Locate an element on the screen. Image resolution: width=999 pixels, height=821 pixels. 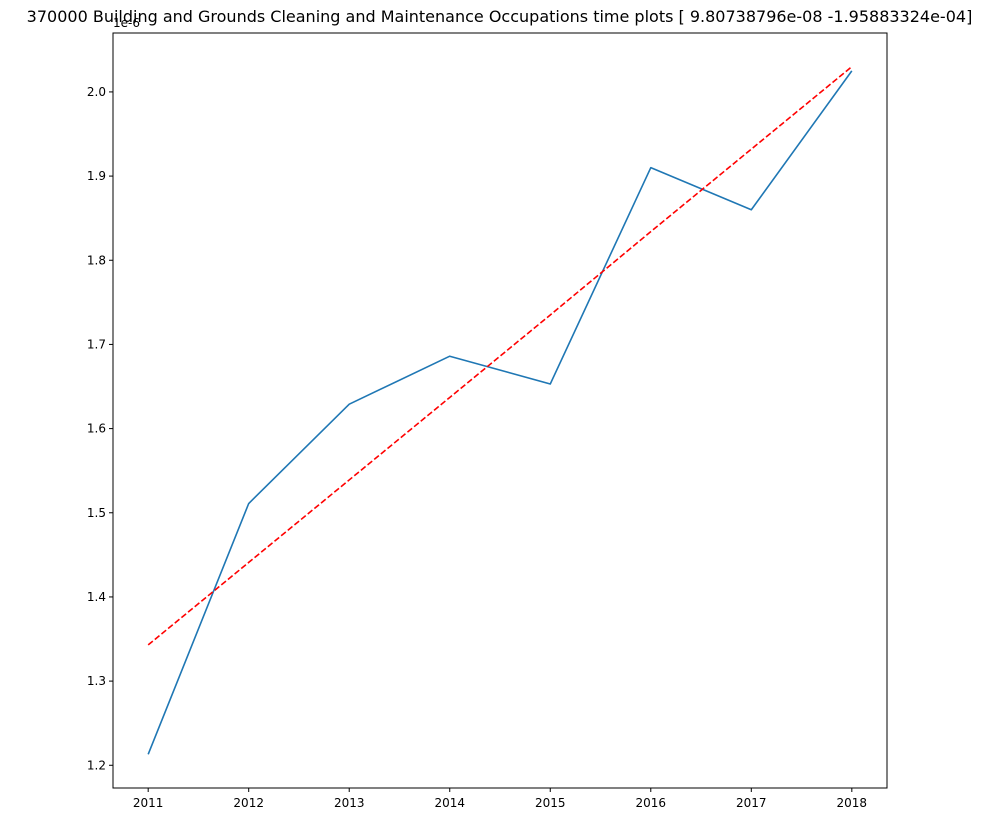
y-axis: 1.2 1.3 1.4 1.5 1.6 1.7 1.8 1.9 2.0 is located at coordinates (100, 428).